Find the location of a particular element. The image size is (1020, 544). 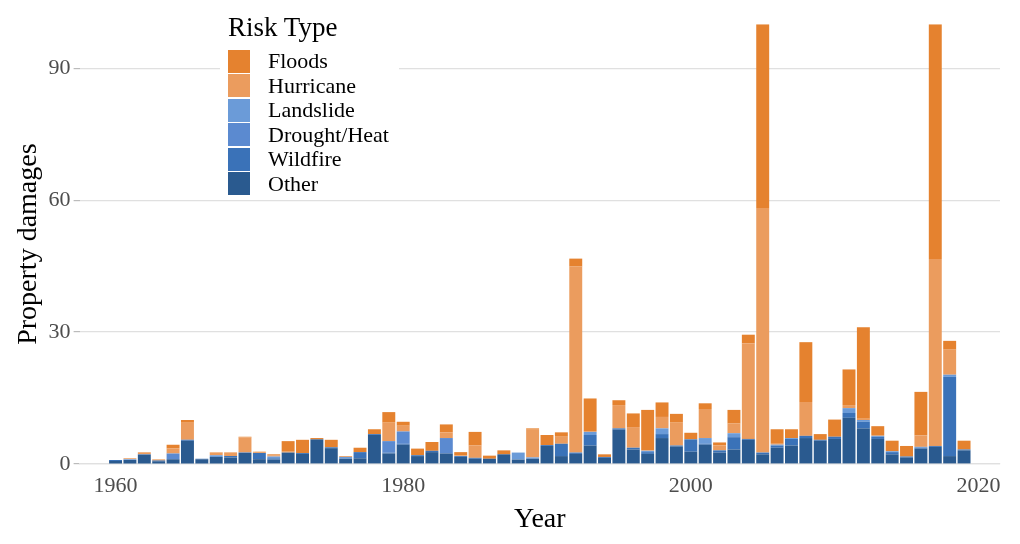

x-tick-label: 2000 is located at coordinates (690, 484).